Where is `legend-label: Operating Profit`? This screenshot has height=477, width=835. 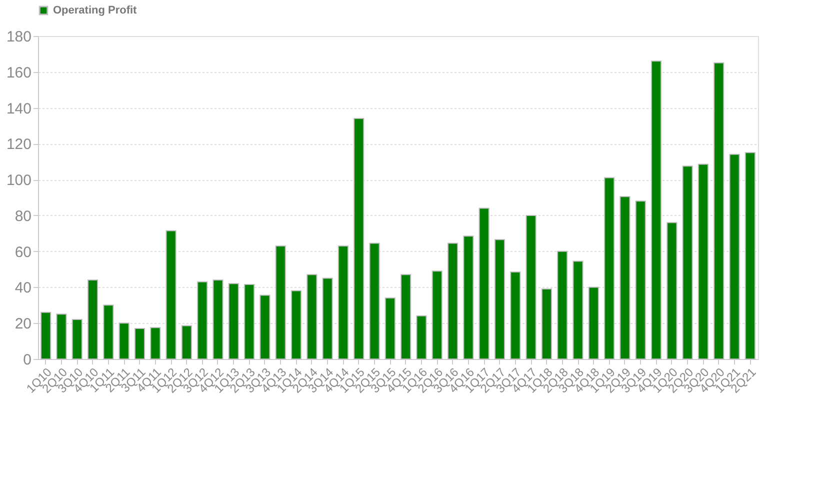
legend-label: Operating Profit is located at coordinates (95, 10).